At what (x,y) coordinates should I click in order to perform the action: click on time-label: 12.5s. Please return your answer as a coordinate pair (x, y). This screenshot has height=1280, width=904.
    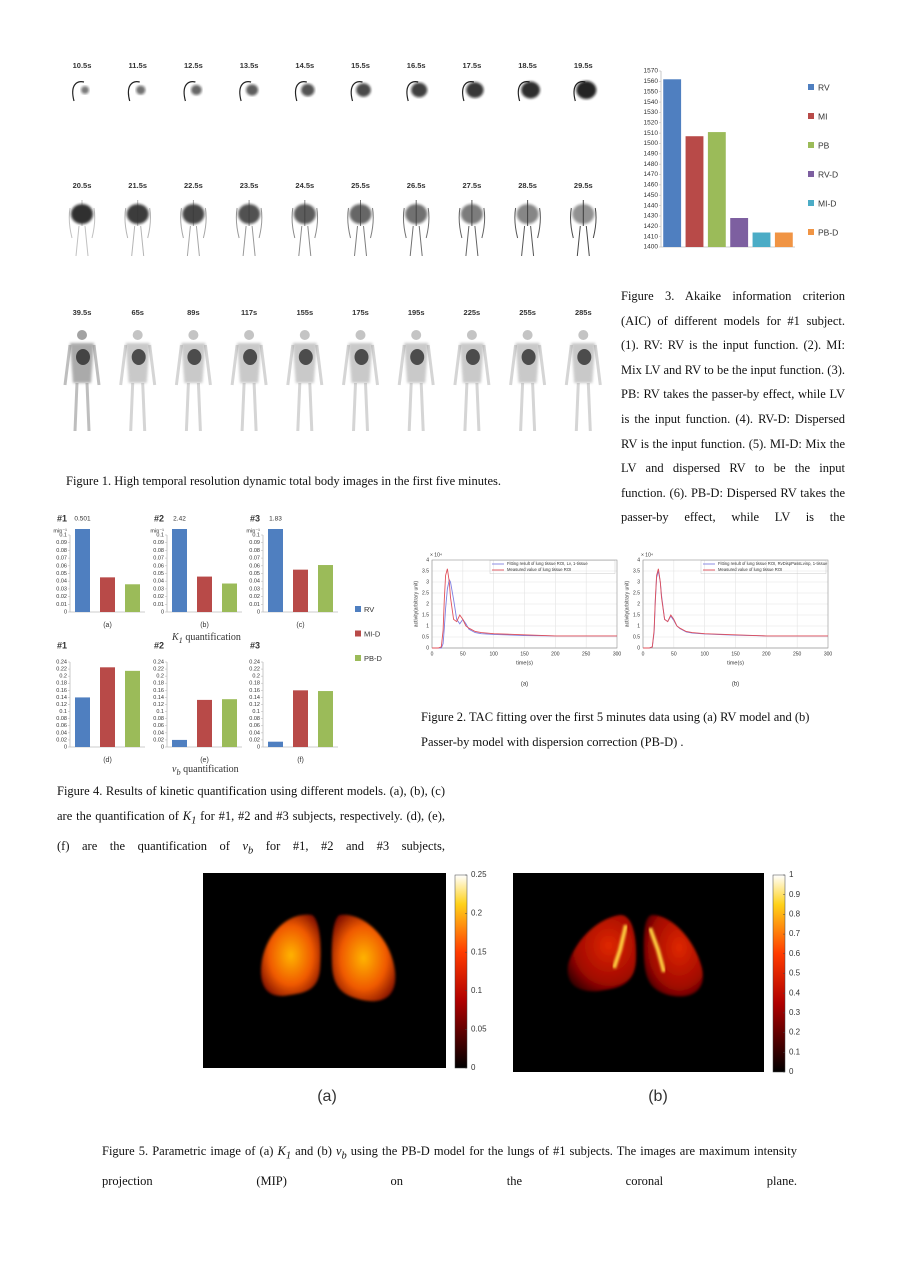
    Looking at the image, I should click on (193, 65).